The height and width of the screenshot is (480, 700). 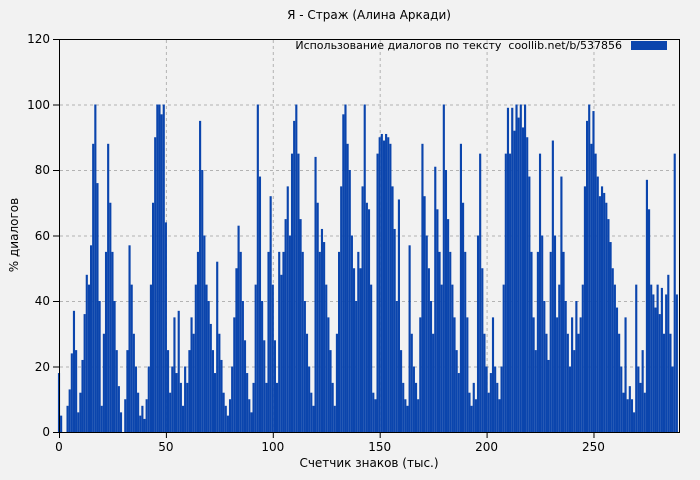 What do you see at coordinates (369, 15) in the screenshot?
I see `chart-title: Я - Страж (Алина Аркади)` at bounding box center [369, 15].